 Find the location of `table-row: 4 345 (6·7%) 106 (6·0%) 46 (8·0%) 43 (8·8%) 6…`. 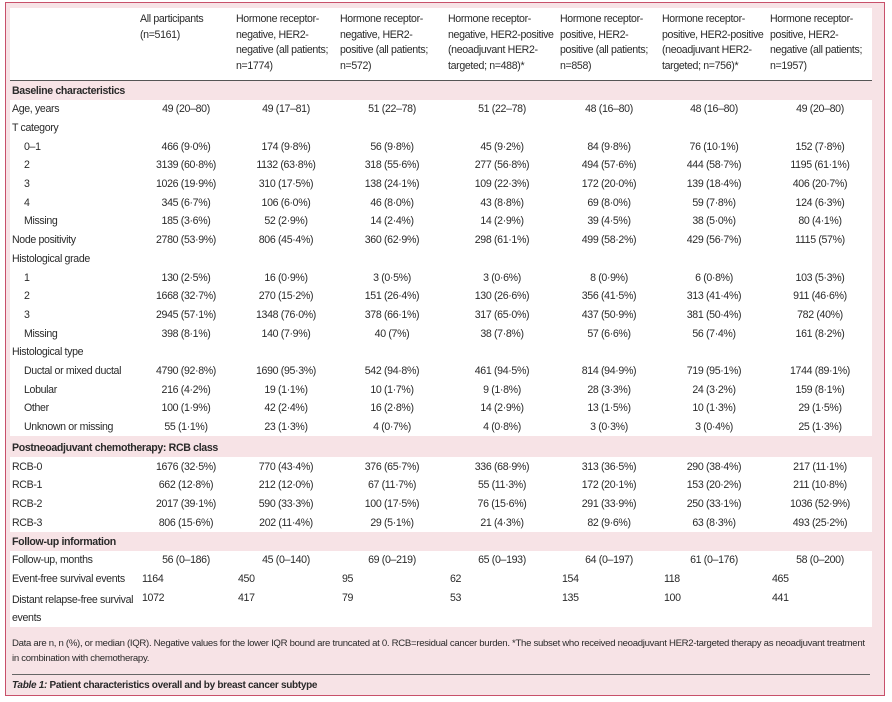

table-row: 4 345 (6·7%) 106 (6·0%) 46 (8·0%) 43 (8·8%) 6… is located at coordinates (441, 202).